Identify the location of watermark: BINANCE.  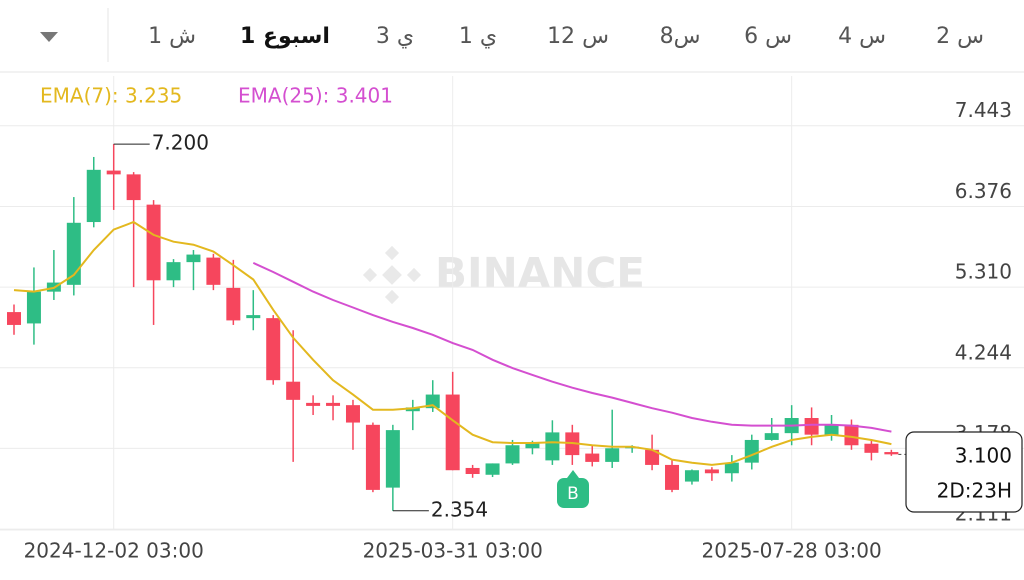
(503, 275).